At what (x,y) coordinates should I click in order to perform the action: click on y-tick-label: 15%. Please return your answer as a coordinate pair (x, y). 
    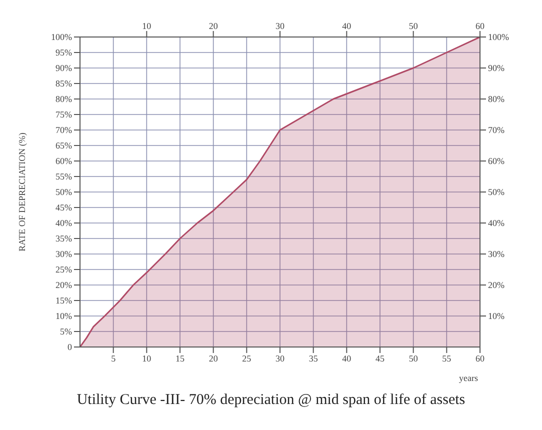
    Looking at the image, I should click on (64, 301).